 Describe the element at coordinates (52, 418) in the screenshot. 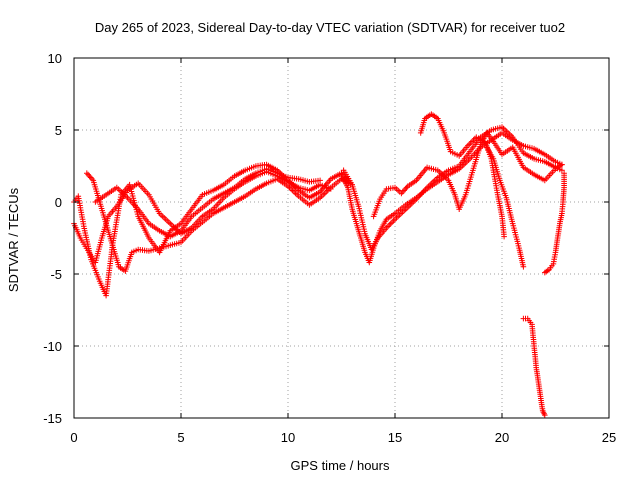

I see `y-tick-label: -15` at that location.